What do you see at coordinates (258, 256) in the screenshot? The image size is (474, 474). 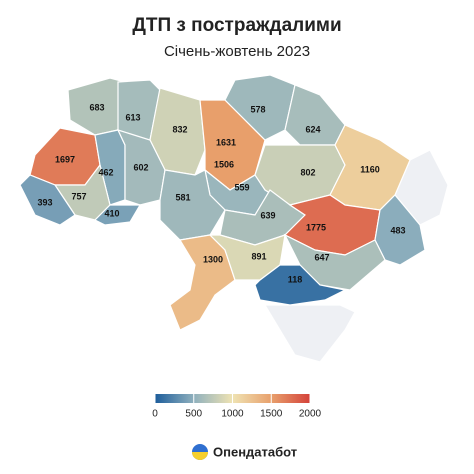 I see `region-label: 891` at bounding box center [258, 256].